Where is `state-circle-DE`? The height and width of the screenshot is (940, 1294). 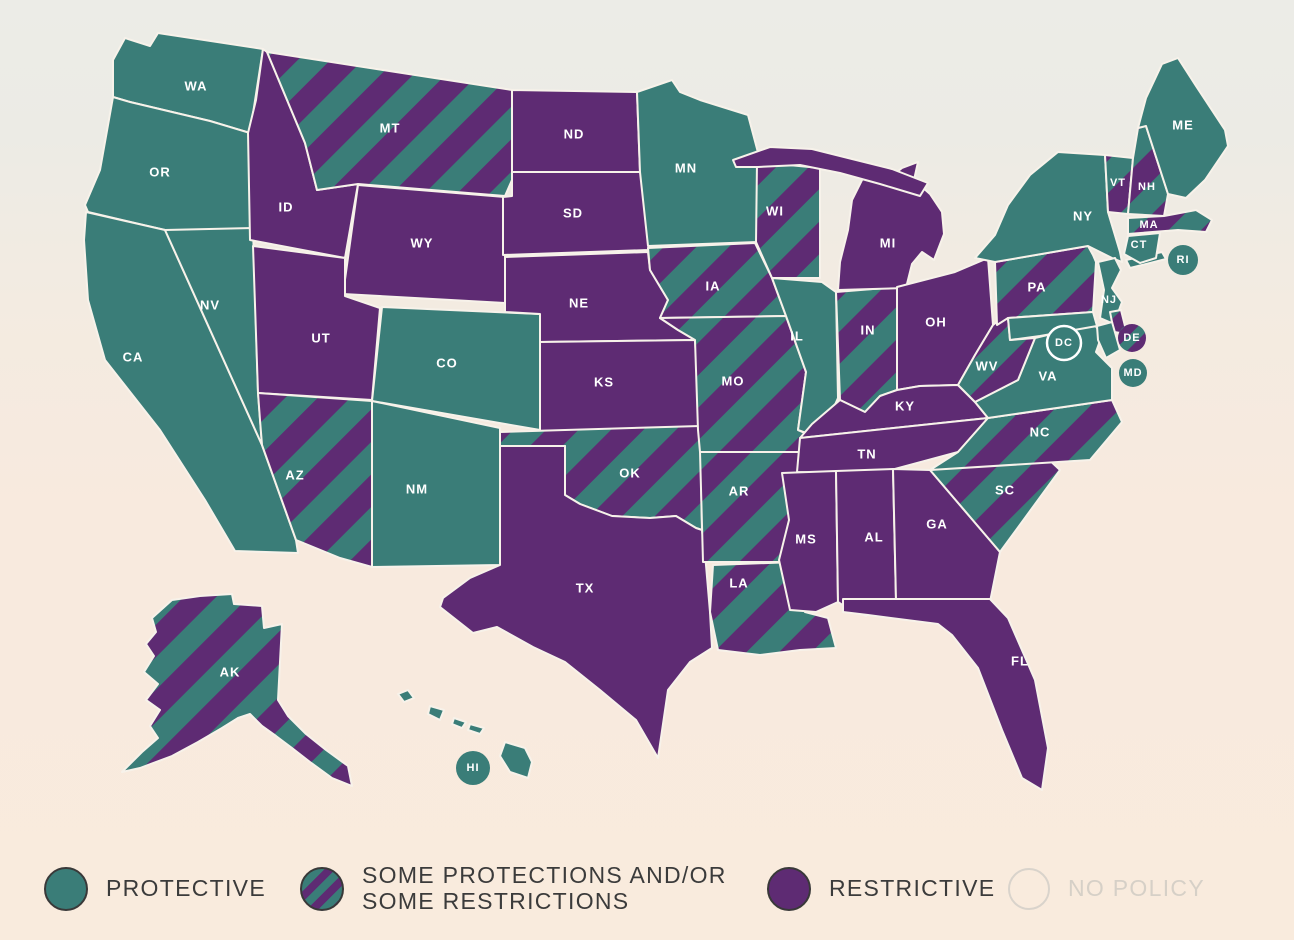 state-circle-DE is located at coordinates (1132, 338).